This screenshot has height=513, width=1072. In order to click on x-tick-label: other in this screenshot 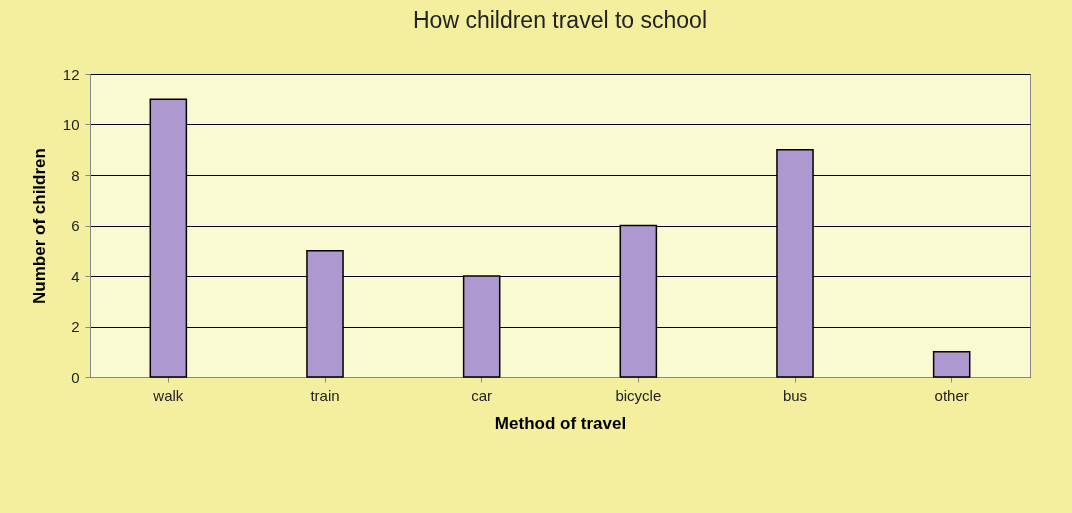, I will do `click(951, 395)`.